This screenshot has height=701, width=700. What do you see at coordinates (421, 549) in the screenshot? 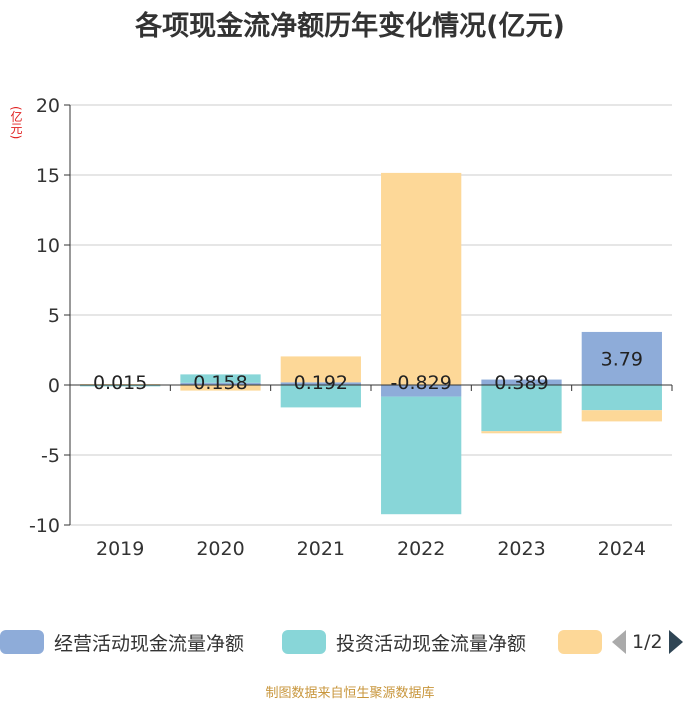
I see `x-tick-label: 2022` at bounding box center [421, 549].